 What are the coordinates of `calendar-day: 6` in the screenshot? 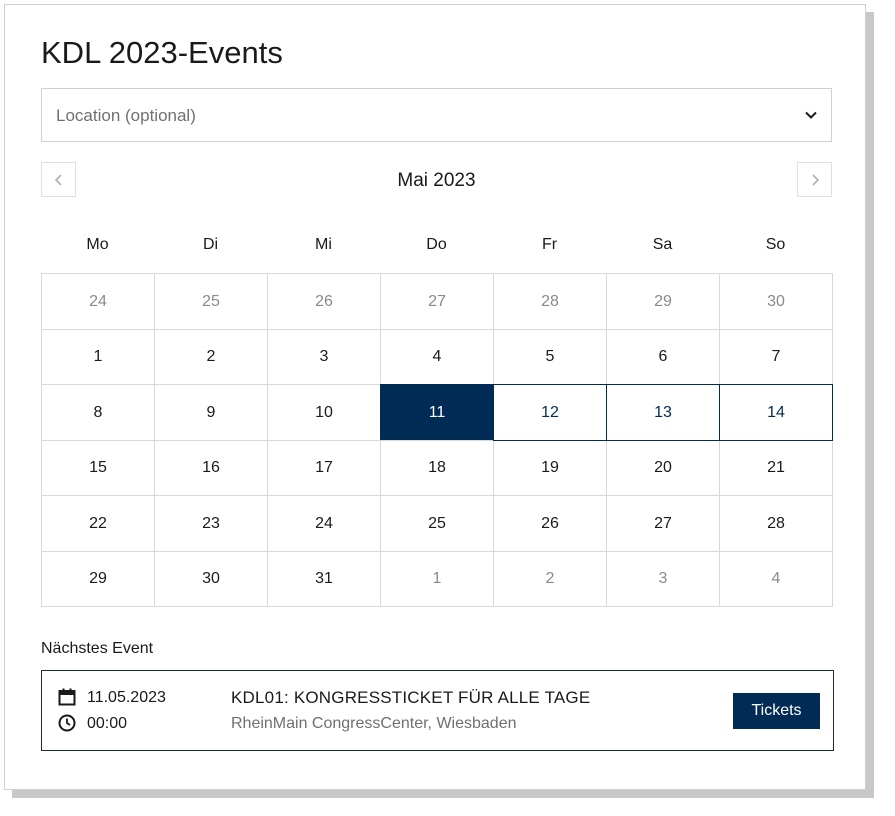 It's located at (663, 357).